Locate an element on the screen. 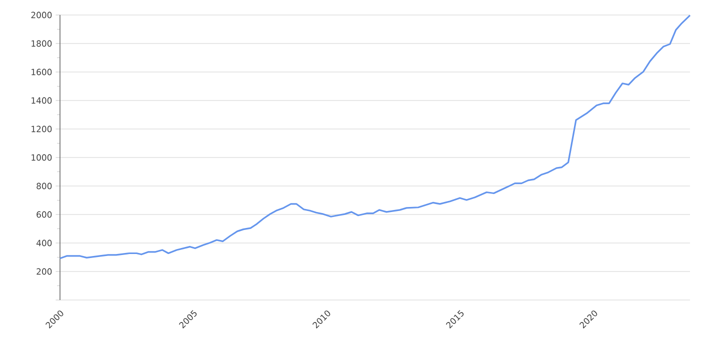 The height and width of the screenshot is (350, 720). y-tick-label: 1800 is located at coordinates (42, 43).